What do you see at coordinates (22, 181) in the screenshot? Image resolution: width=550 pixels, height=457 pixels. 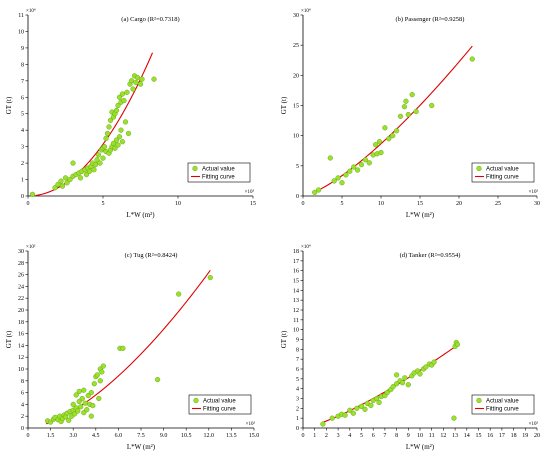 I see `y-tick-label: 1` at bounding box center [22, 181].